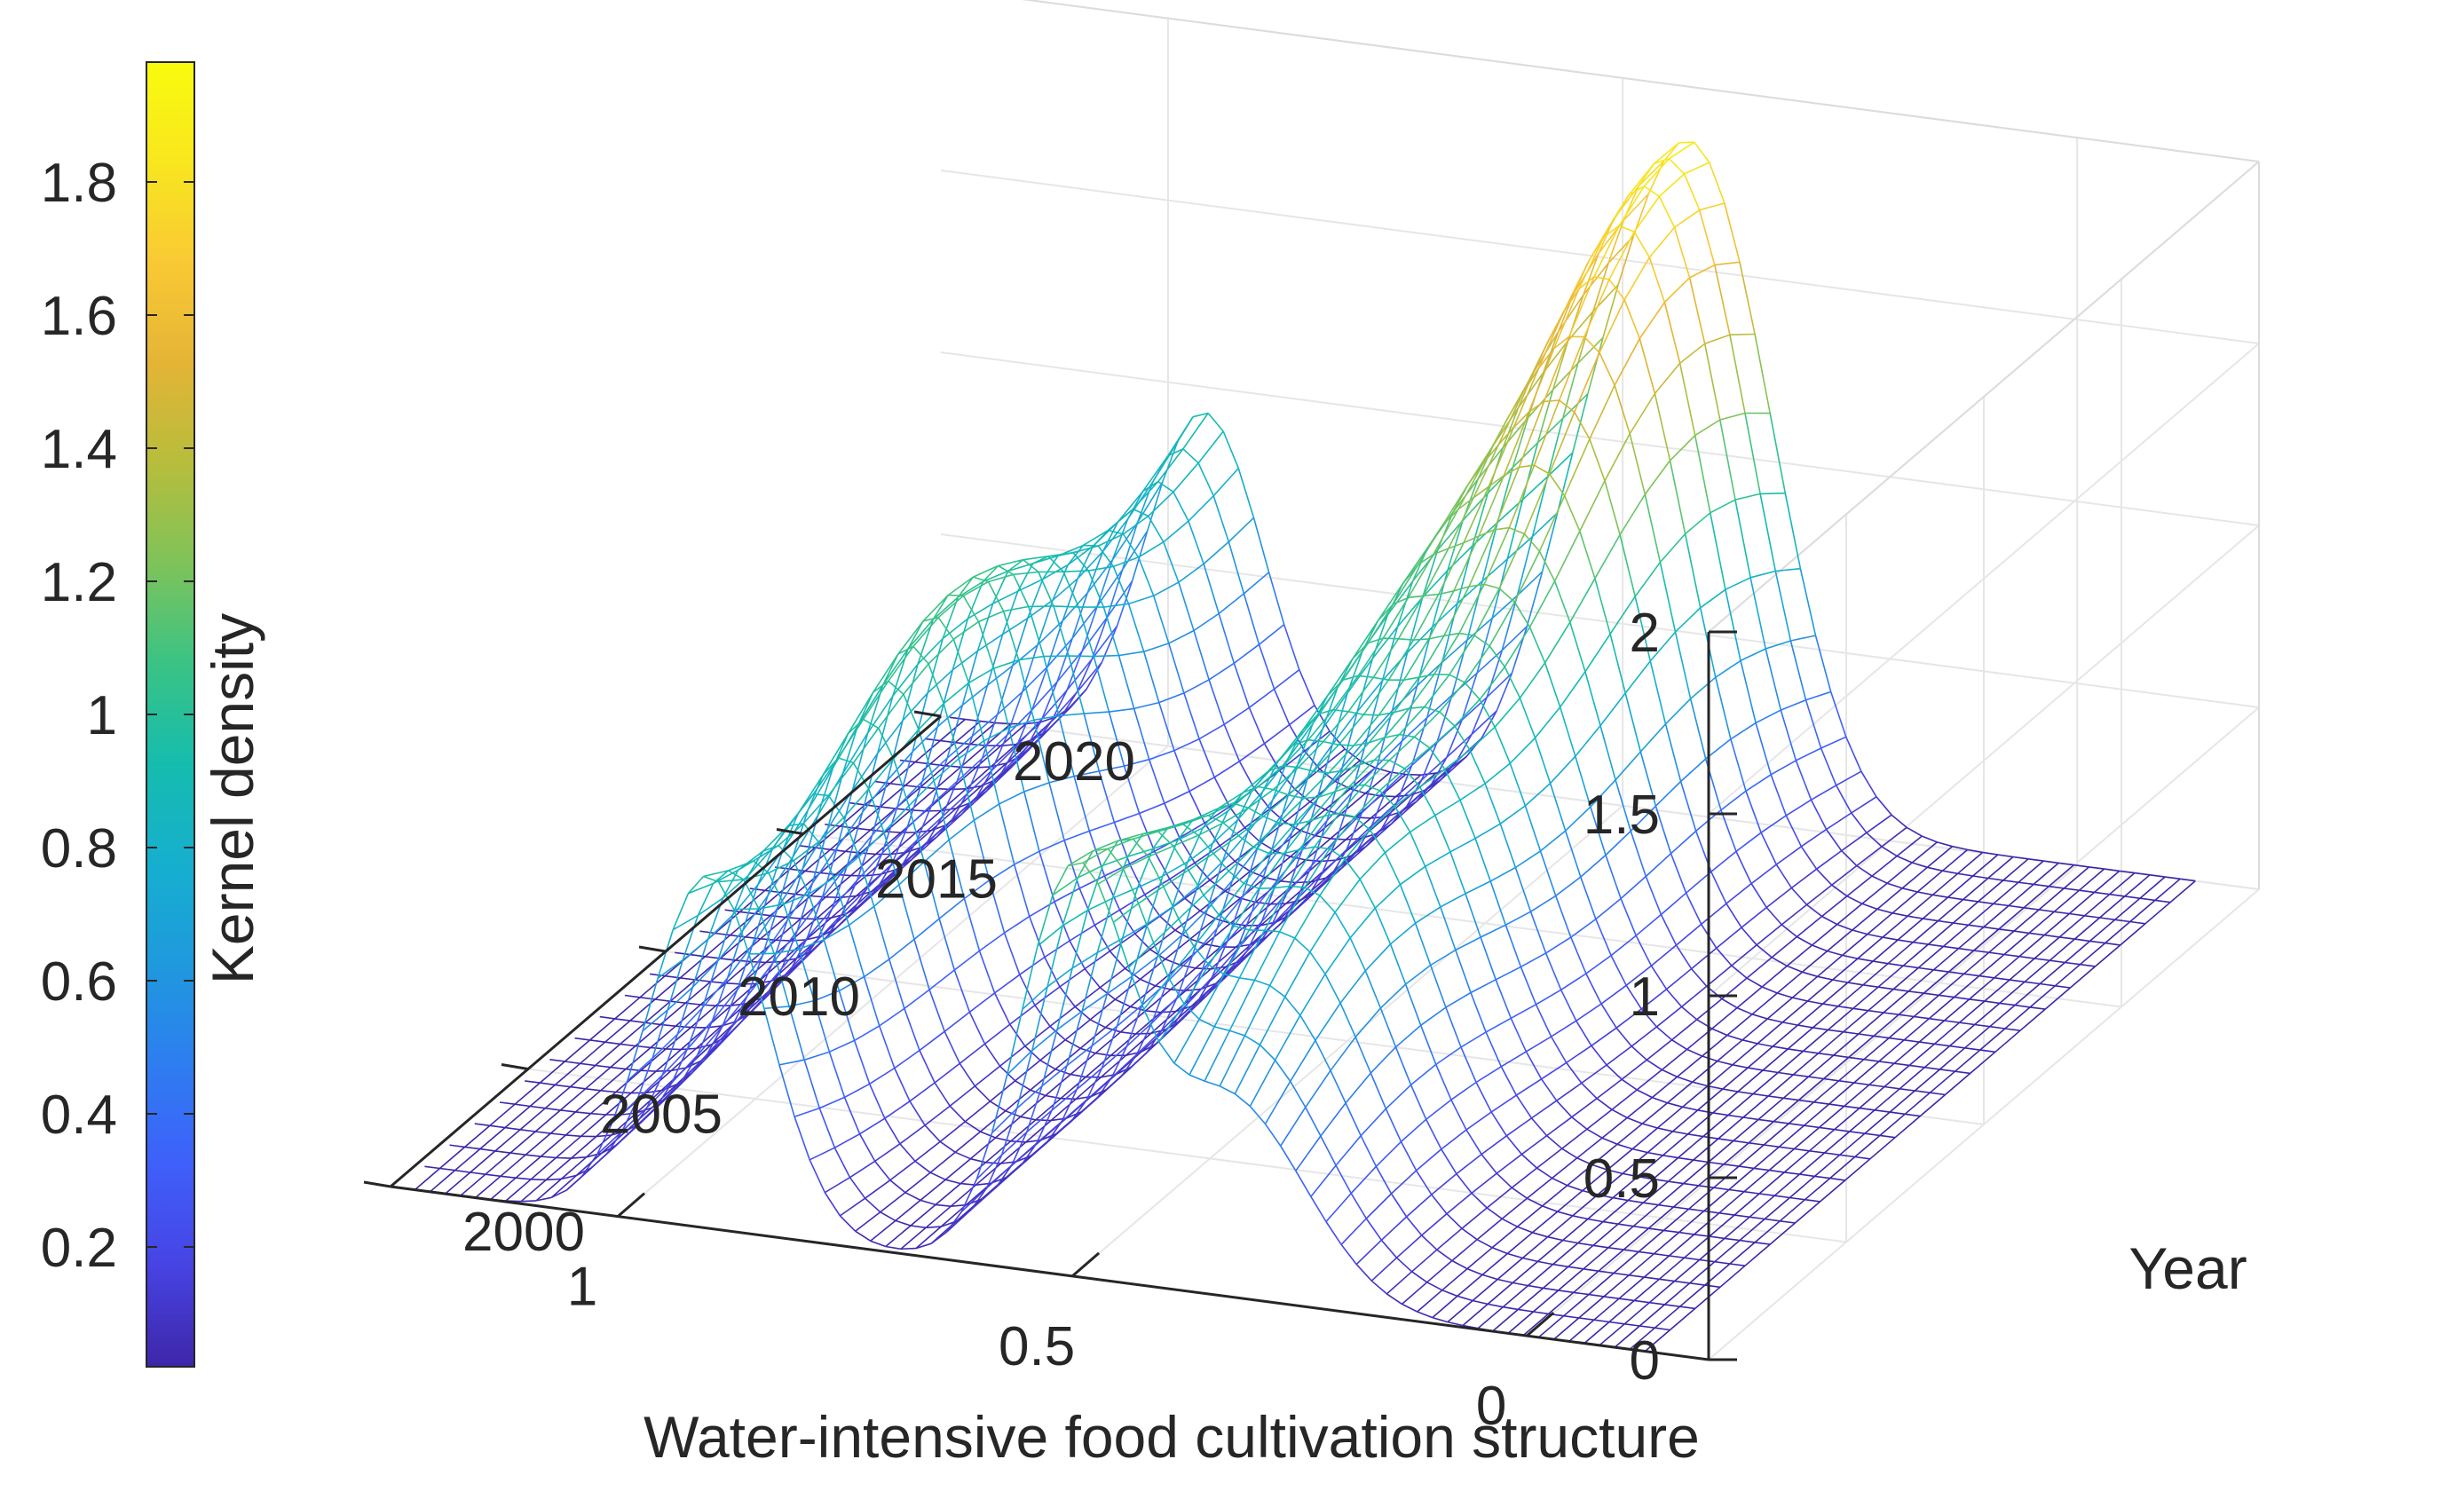  Describe the element at coordinates (1540, 1324) in the screenshot. I see `x-axis-tick` at that location.